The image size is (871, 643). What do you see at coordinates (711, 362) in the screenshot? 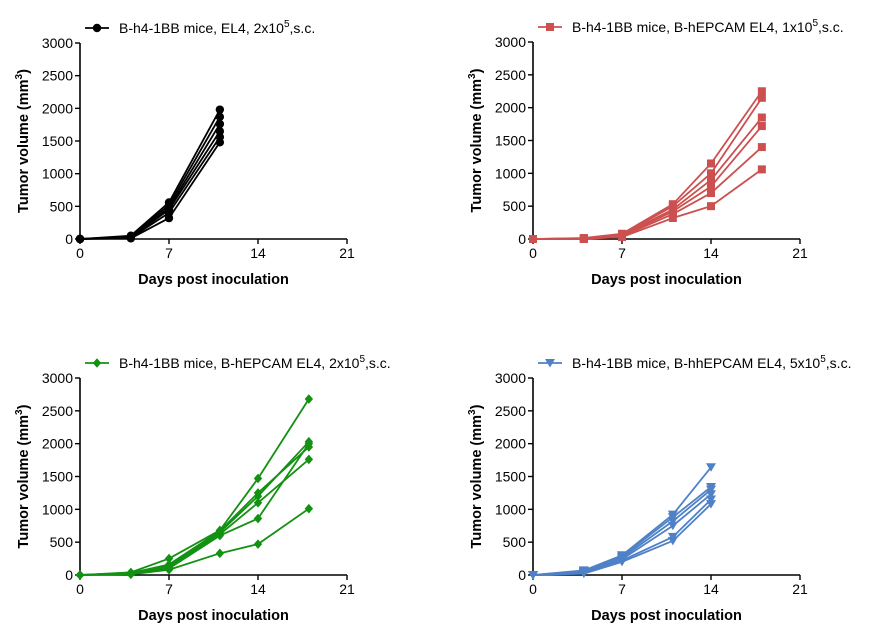
I see `legend-label: B-h4-1BB mice, B-hhEPCAM EL4, 5x105,s.c.` at bounding box center [711, 362].